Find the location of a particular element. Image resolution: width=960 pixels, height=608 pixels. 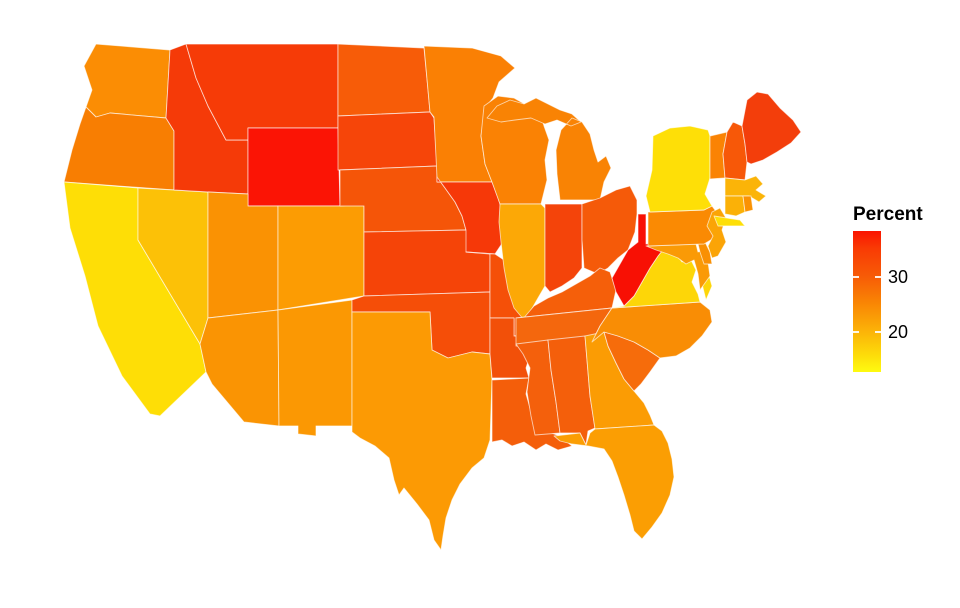

legend-tick-label: 30 is located at coordinates (898, 276).